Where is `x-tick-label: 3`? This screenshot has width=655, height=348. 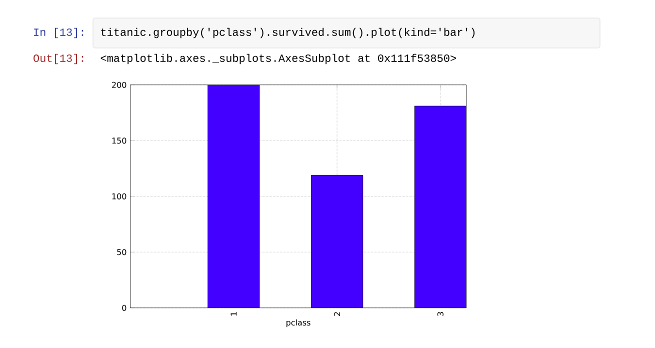
x-tick-label: 3 is located at coordinates (440, 314).